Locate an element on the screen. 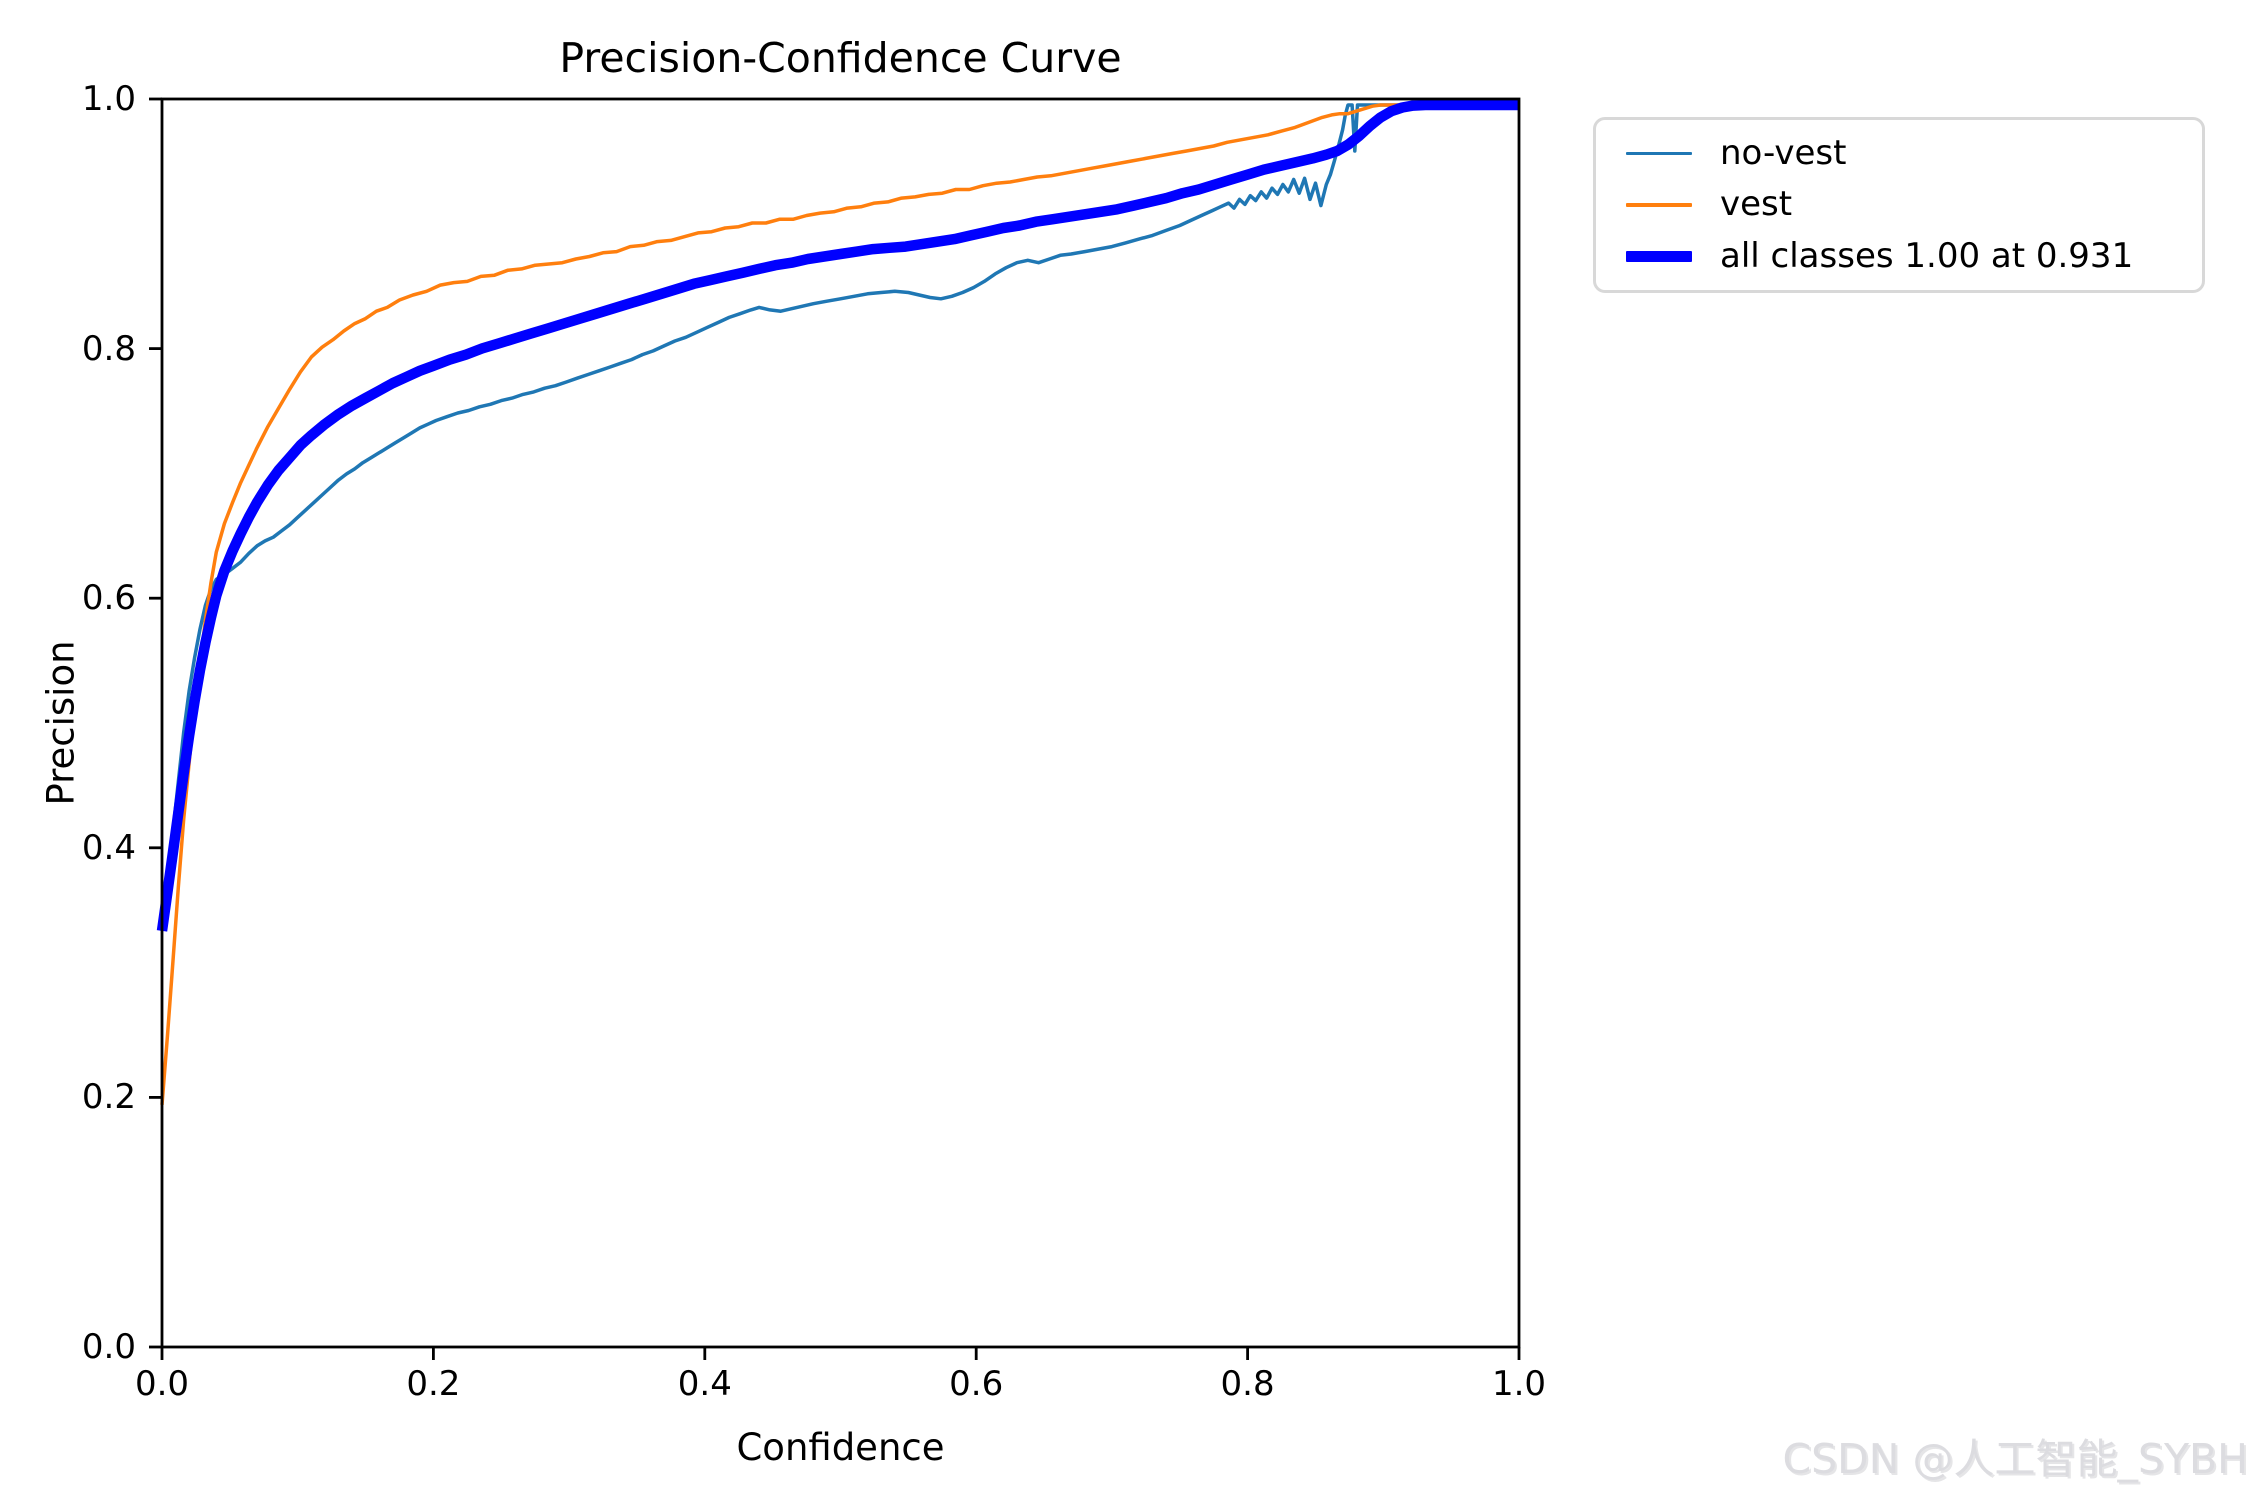  legend-item-vest: vest is located at coordinates (1899, 204).